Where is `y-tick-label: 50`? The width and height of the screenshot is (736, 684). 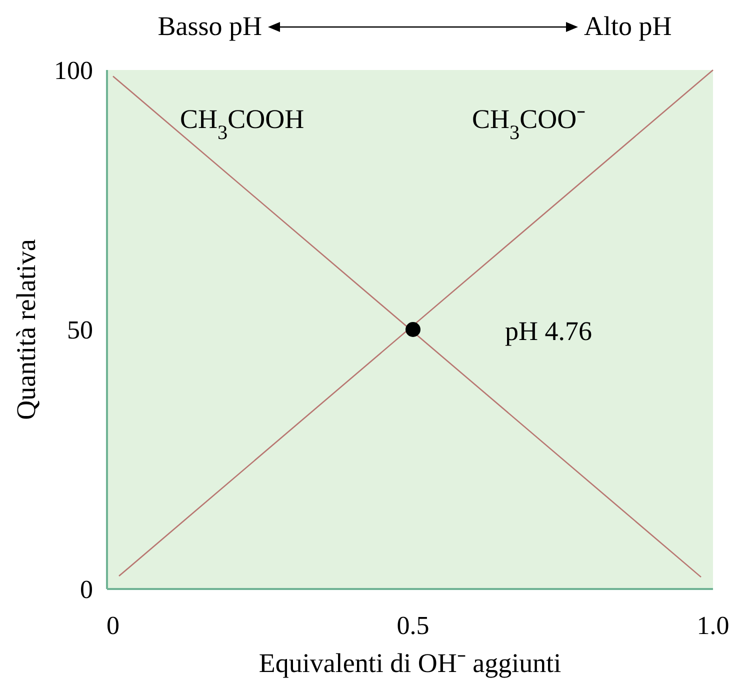 y-tick-label: 50 is located at coordinates (80, 330).